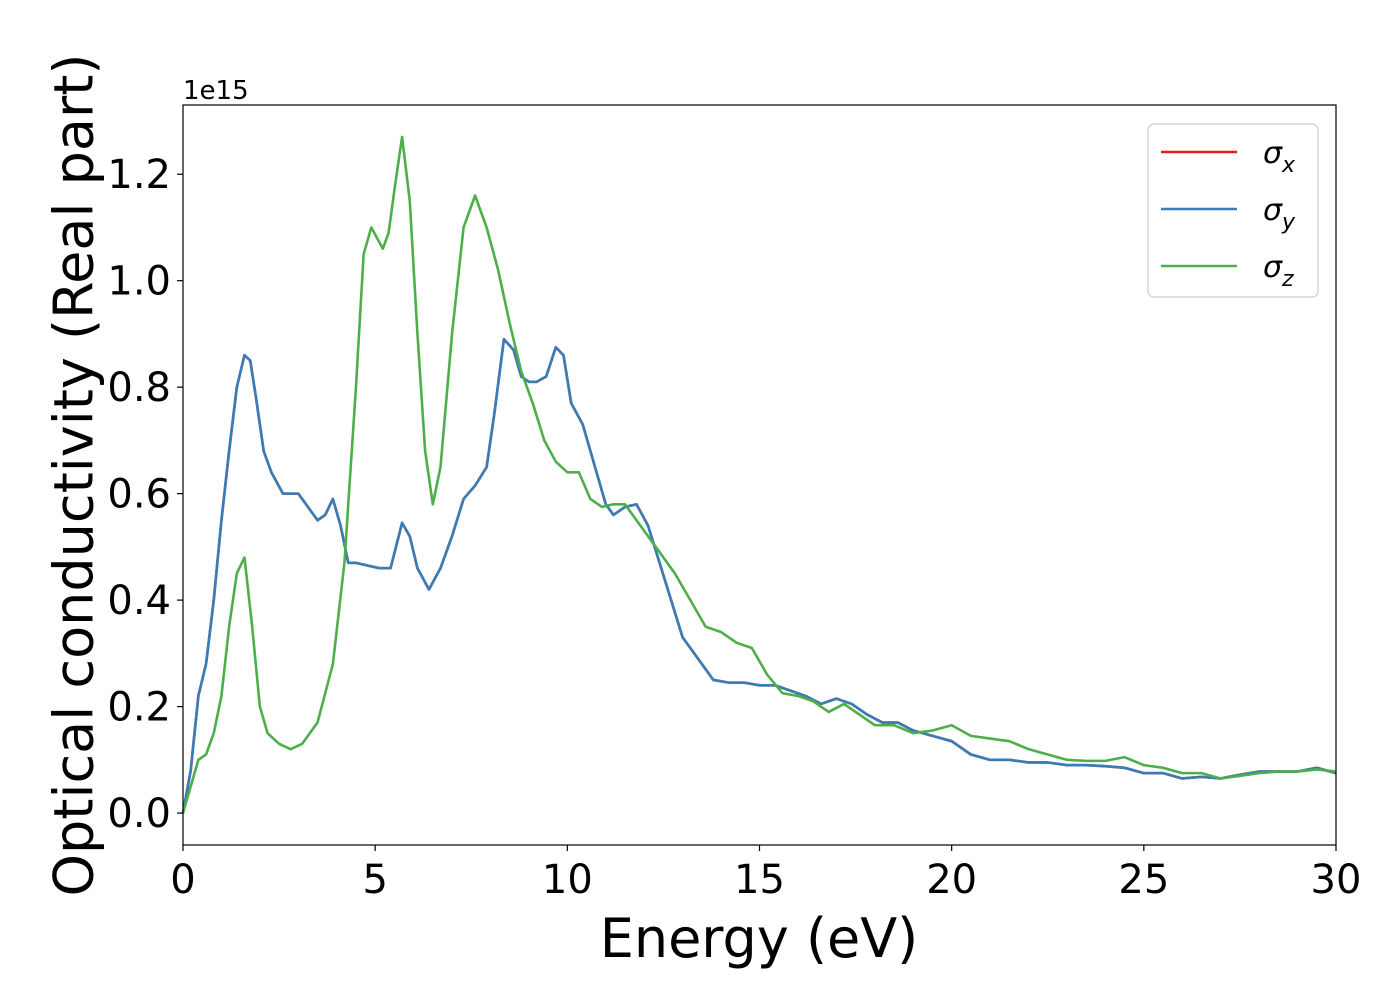 This screenshot has height=1000, width=1400. Describe the element at coordinates (139, 282) in the screenshot. I see `y-tick-label: 1.0` at that location.